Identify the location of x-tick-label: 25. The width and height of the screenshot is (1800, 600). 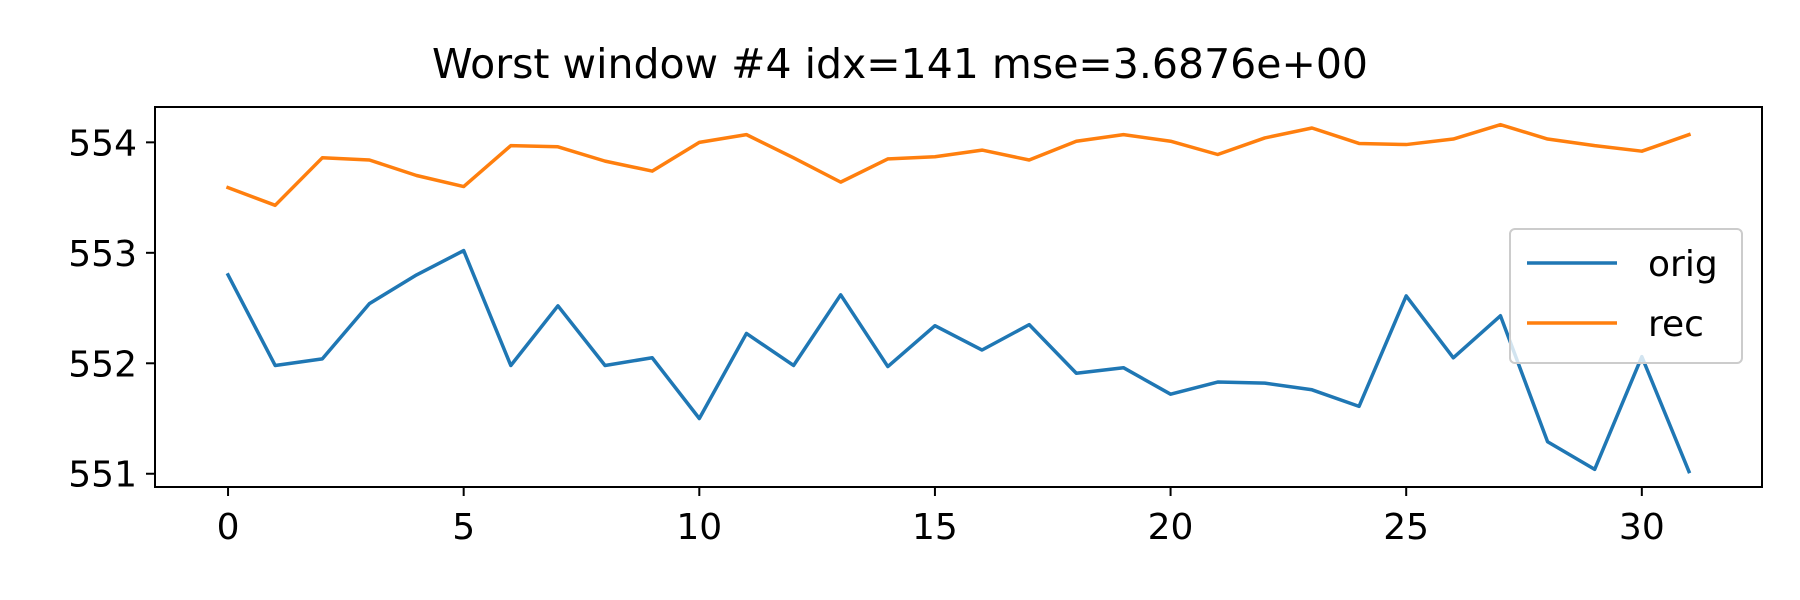
(1406, 527).